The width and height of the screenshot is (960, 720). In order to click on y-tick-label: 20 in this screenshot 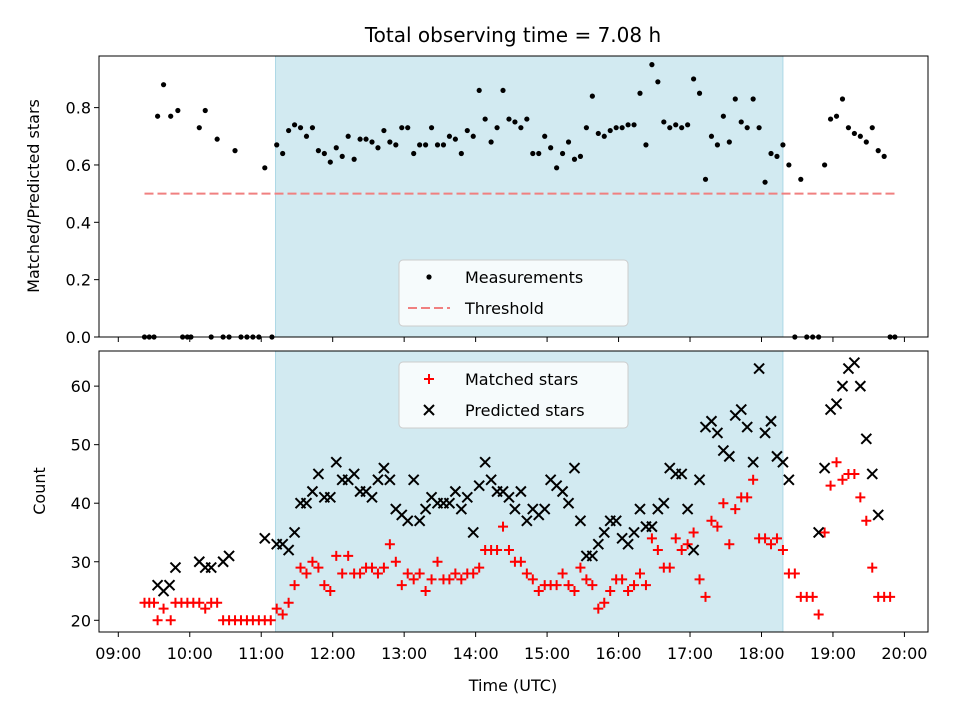, I will do `click(81, 620)`.